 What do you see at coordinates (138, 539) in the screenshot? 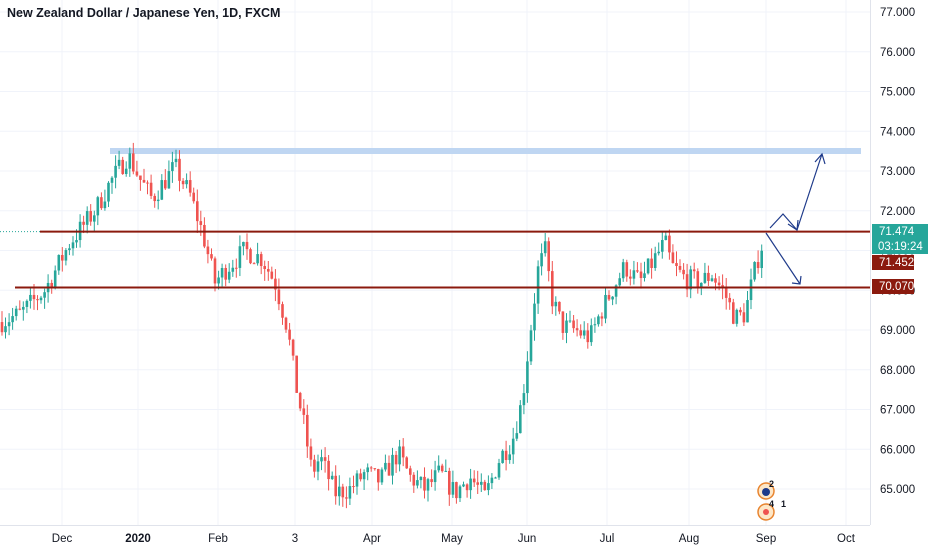
I see `x-tick-label: 2020` at bounding box center [138, 539].